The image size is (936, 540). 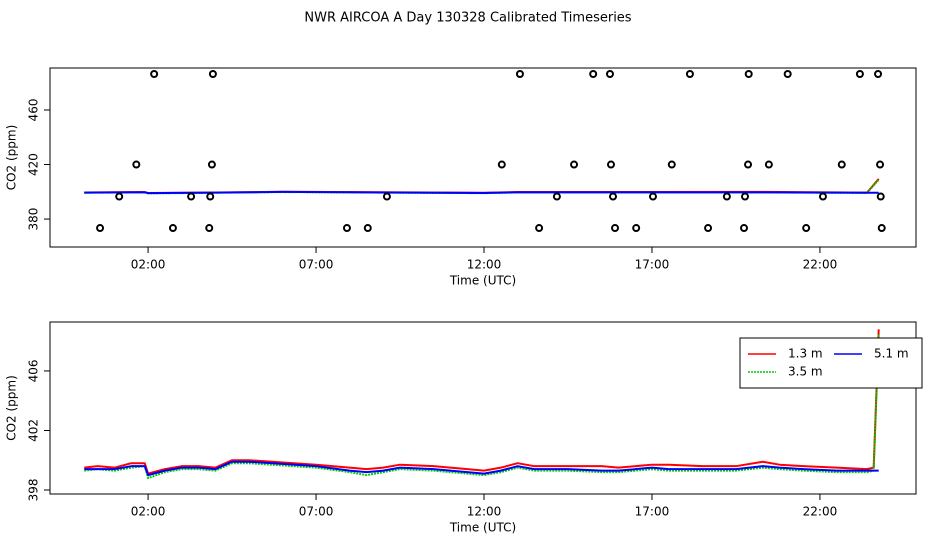 What do you see at coordinates (34, 219) in the screenshot?
I see `y-tick-label: 380` at bounding box center [34, 219].